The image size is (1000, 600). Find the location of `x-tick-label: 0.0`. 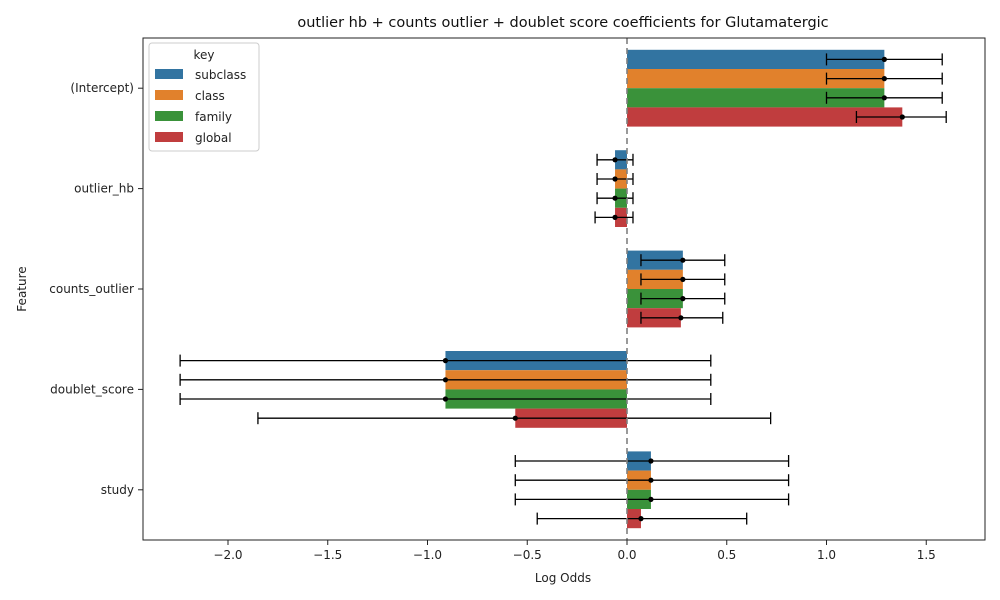

x-tick-label: 0.0 is located at coordinates (626, 555).